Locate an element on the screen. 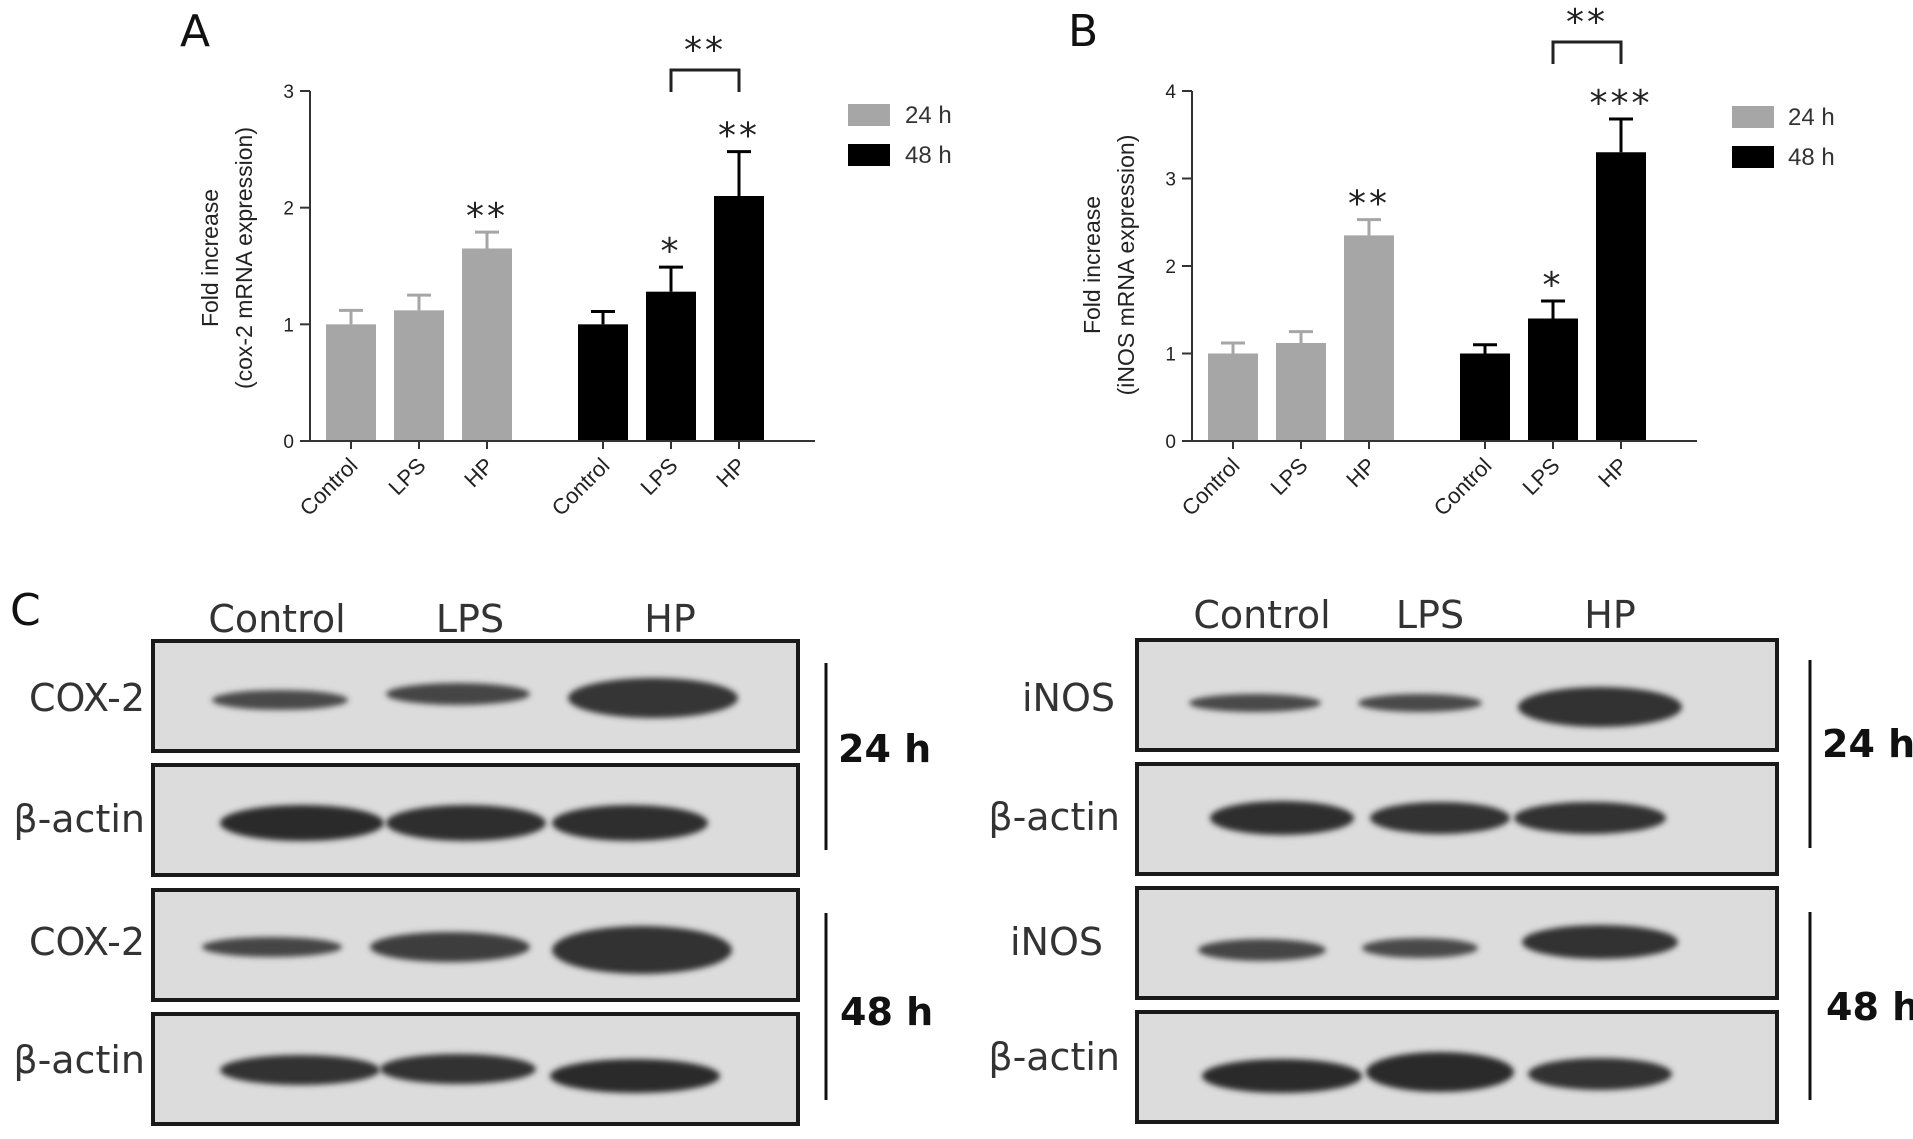  blot-right-time-label-24h: 24 h is located at coordinates (1867, 744).